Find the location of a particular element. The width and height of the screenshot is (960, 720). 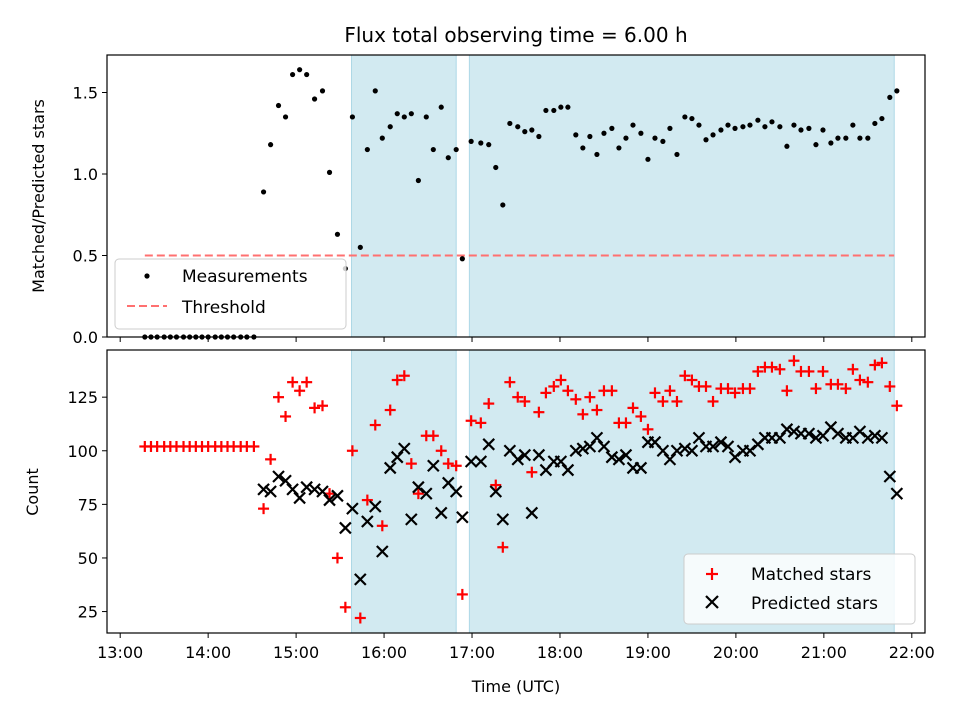

bottom-y-tick-label-1: 50 is located at coordinates (88, 558).